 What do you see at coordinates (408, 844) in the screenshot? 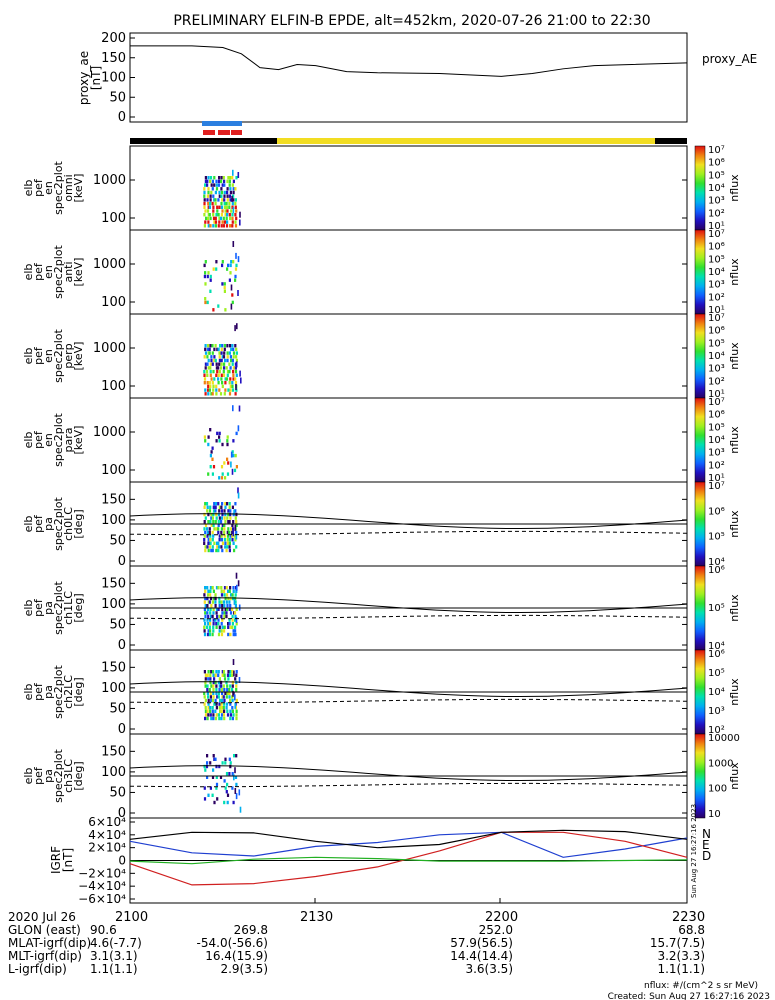
I see `igrf-series-line` at bounding box center [408, 844].